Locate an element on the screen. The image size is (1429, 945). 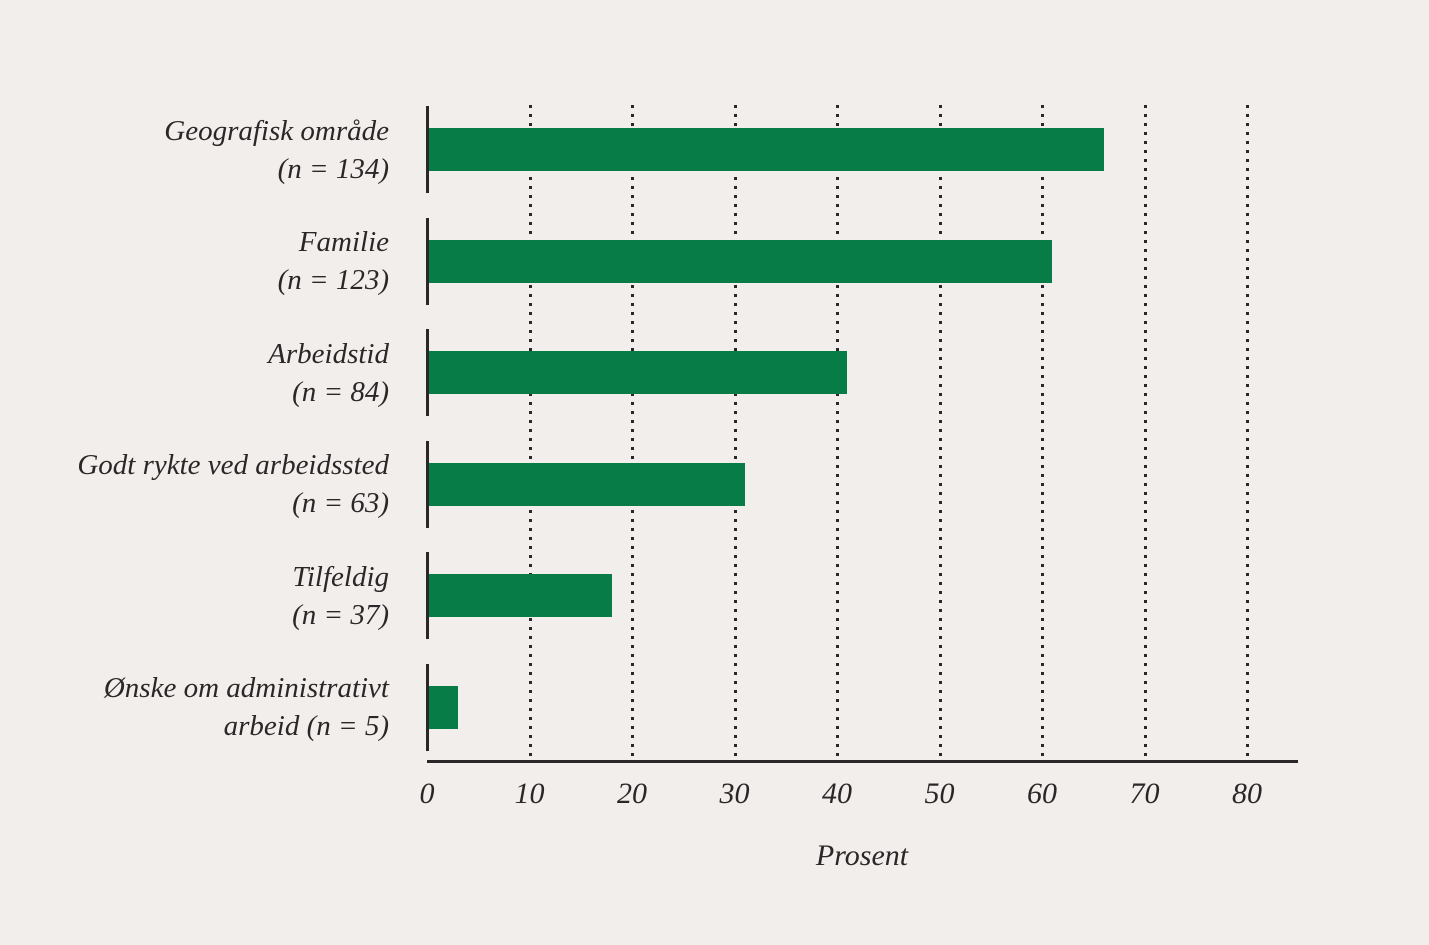
category-label-line2: (n = 63) is located at coordinates (340, 503).